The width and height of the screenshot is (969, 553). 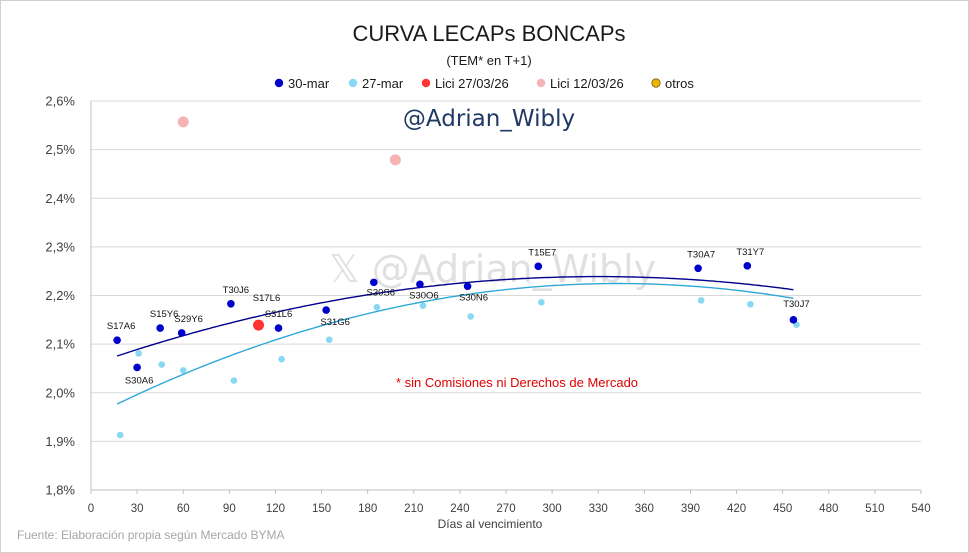 I want to click on x-tick-label: 480, so click(x=828, y=509).